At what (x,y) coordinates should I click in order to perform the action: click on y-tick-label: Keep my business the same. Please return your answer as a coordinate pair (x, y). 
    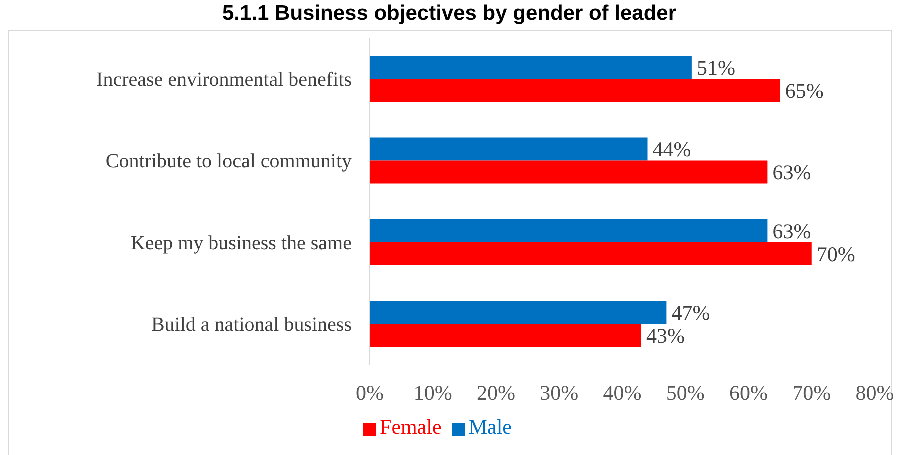
    Looking at the image, I should click on (241, 243).